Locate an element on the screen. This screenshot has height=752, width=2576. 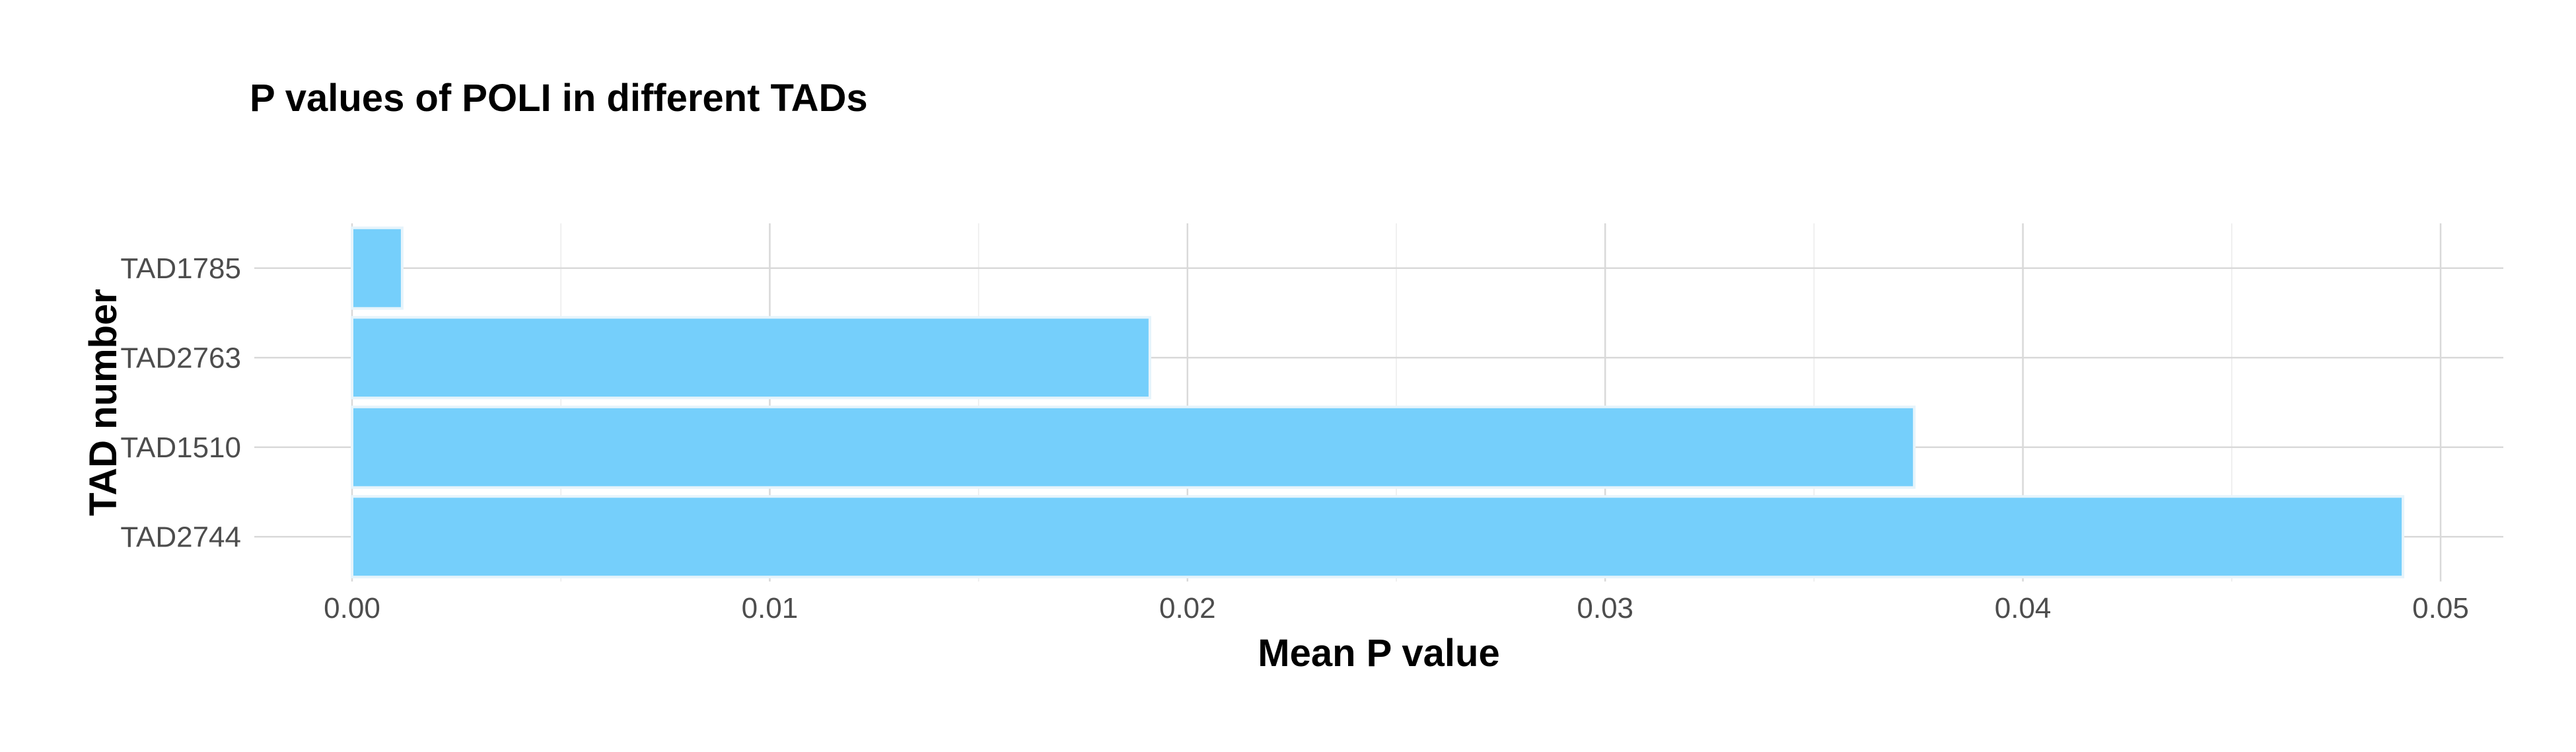
bar-tad2744 is located at coordinates (1378, 537).